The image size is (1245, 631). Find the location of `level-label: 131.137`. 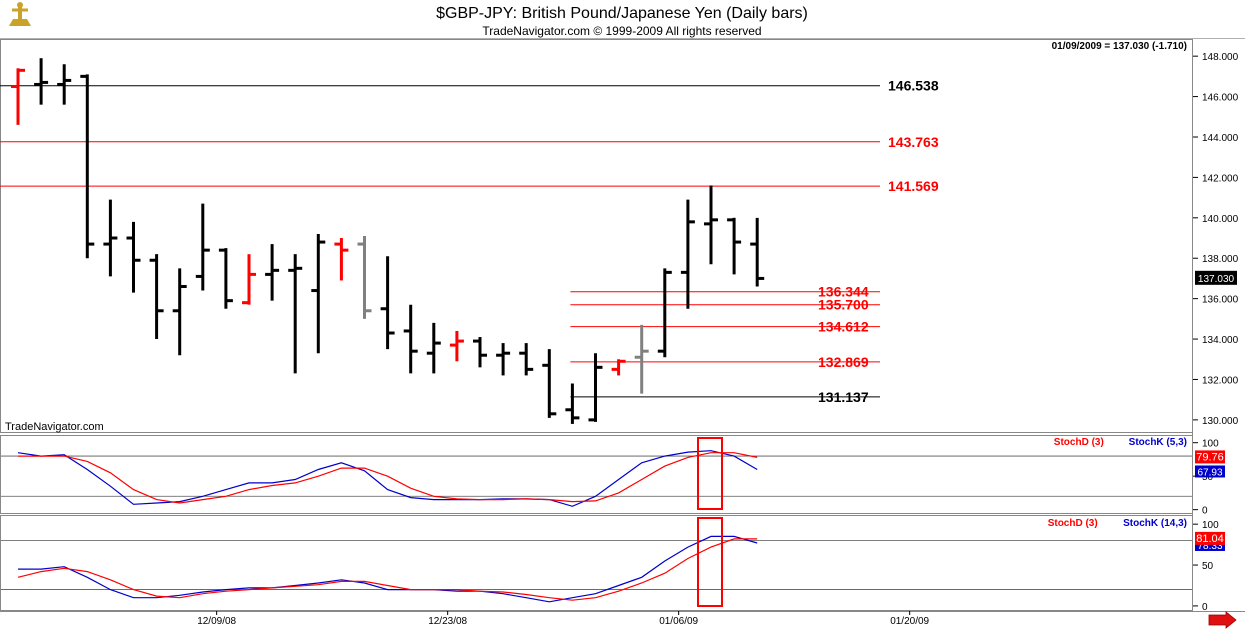

level-label: 131.137 is located at coordinates (843, 397).